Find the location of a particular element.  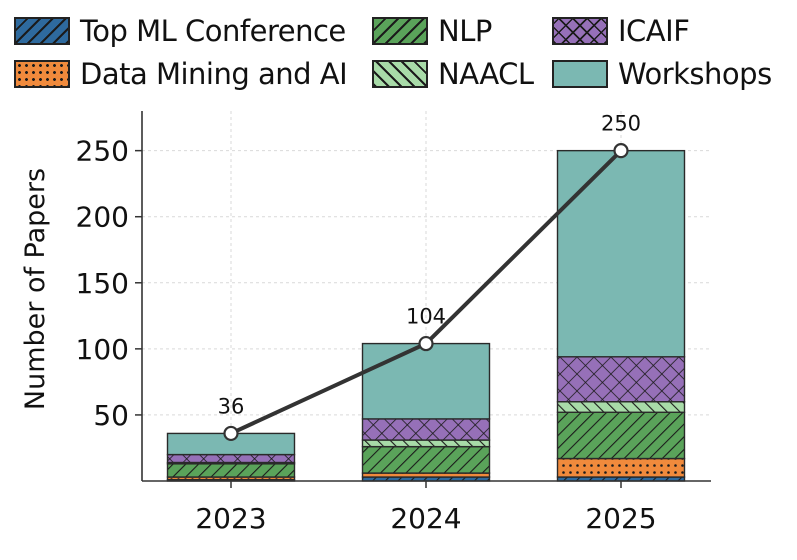

x-tick-label-2025: 2025 is located at coordinates (620, 518).